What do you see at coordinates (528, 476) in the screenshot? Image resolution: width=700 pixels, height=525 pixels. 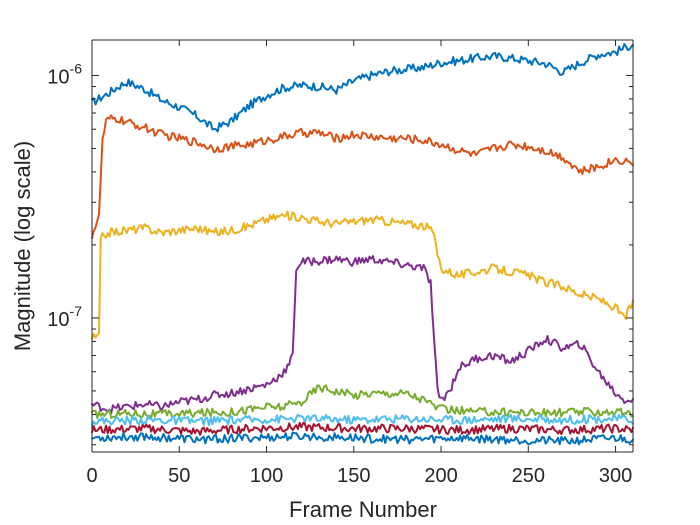 I see `x-tick-label: 250` at bounding box center [528, 476].